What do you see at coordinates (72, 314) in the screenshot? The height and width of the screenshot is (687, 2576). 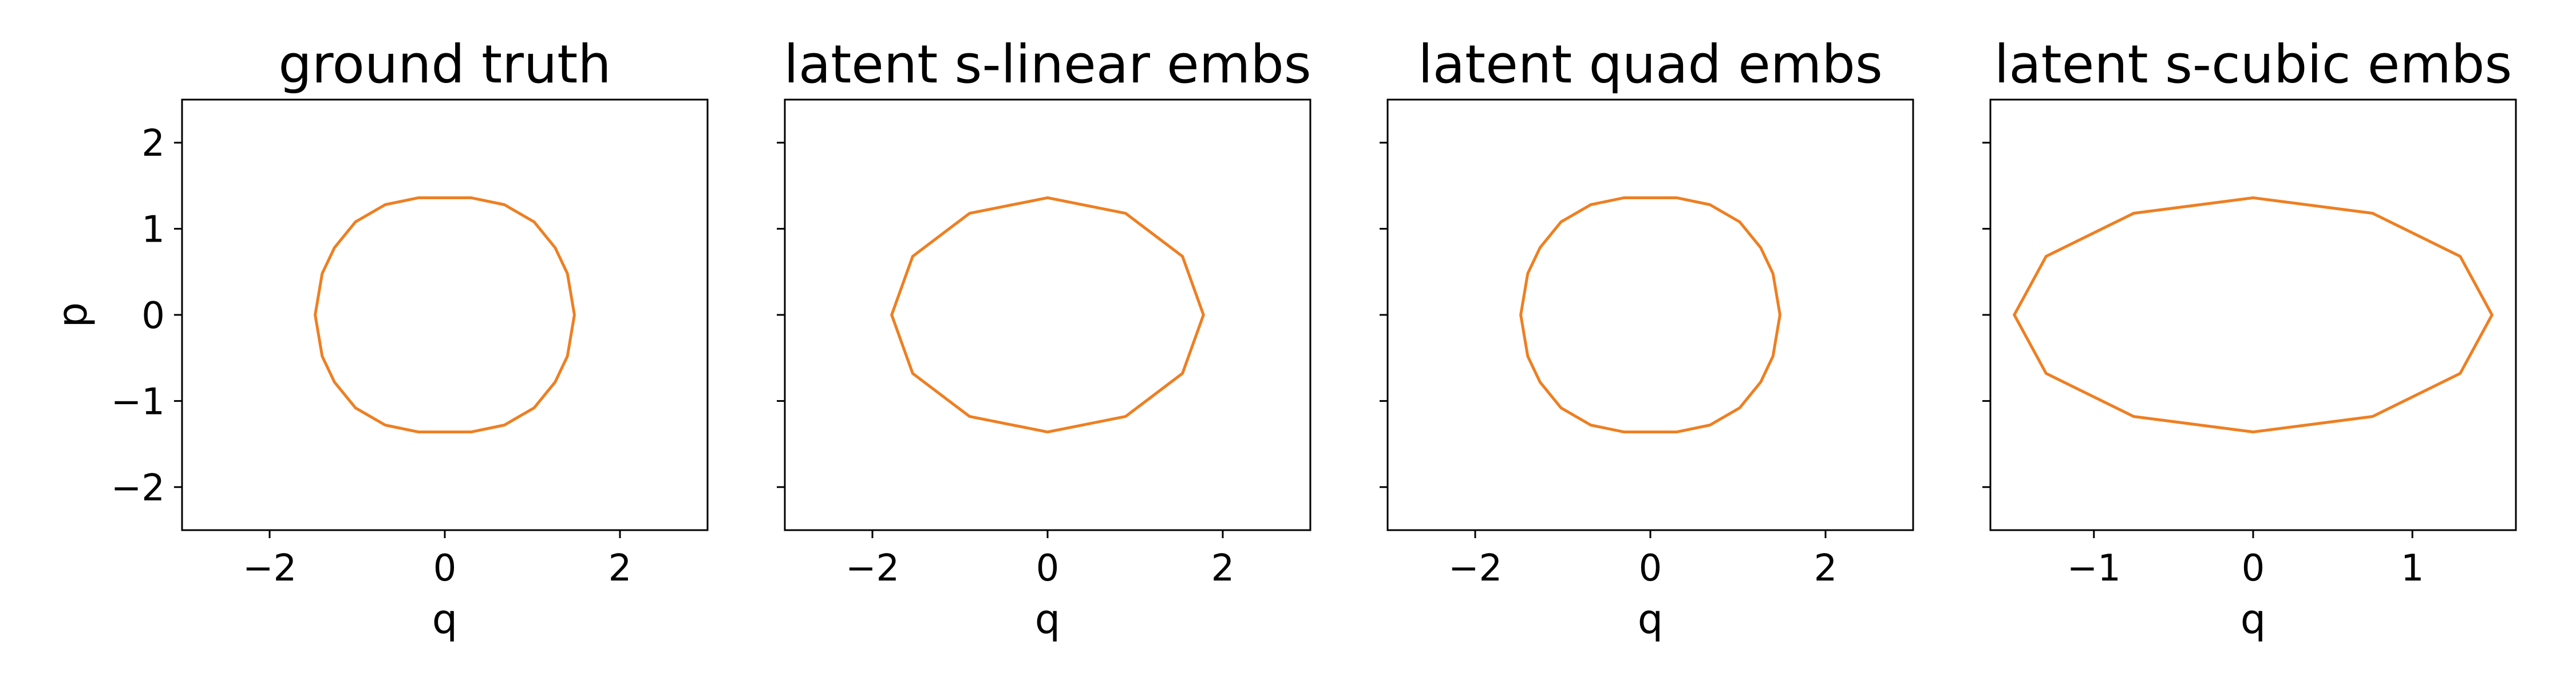 I see `y-axis-label: p` at bounding box center [72, 314].